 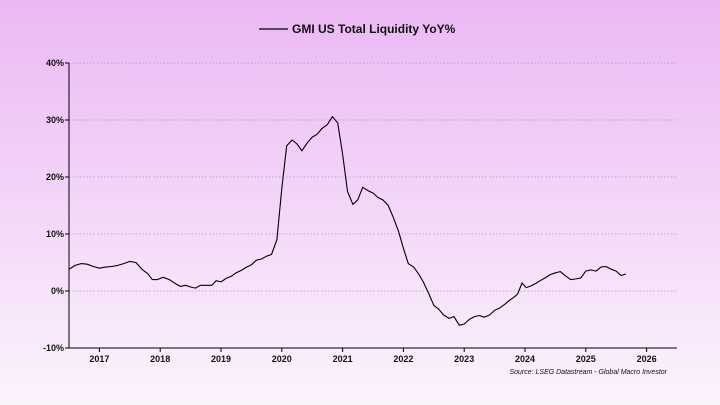 What do you see at coordinates (99, 359) in the screenshot?
I see `x-tick-label: 2017` at bounding box center [99, 359].